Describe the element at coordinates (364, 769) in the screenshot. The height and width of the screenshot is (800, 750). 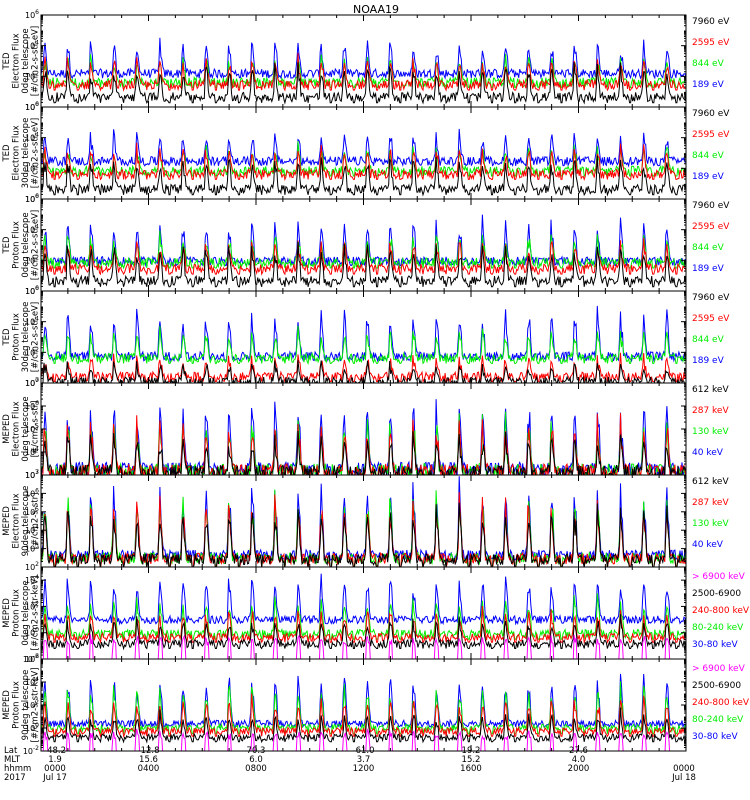
I see `x-tick-label: 1200` at that location.